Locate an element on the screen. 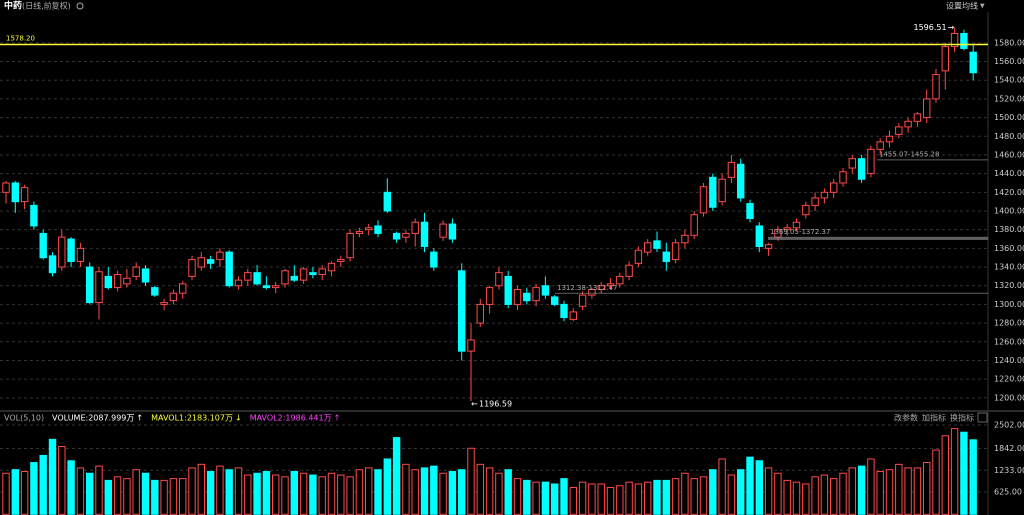 This screenshot has height=515, width=1024. indicator-button: 改参数 is located at coordinates (906, 418).